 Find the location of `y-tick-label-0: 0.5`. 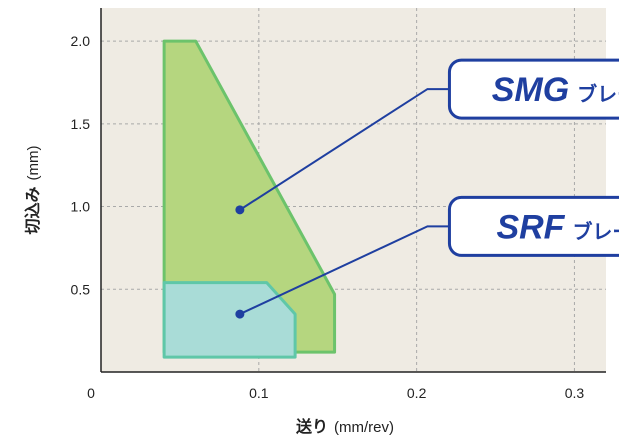

y-tick-label-0: 0.5 is located at coordinates (81, 289).